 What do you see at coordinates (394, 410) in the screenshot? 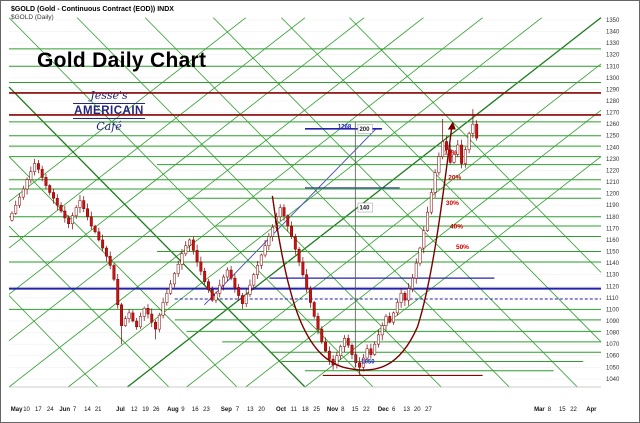
I see `x-axis-label: 6` at bounding box center [394, 410].